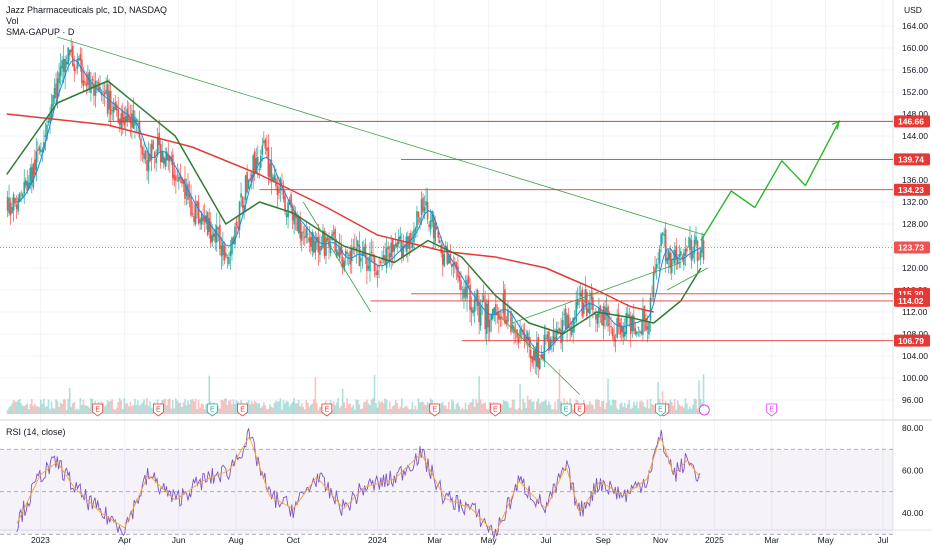 This screenshot has height=550, width=932. Describe the element at coordinates (435, 410) in the screenshot. I see `event-markers: EEEEEEEEEEEE` at that location.